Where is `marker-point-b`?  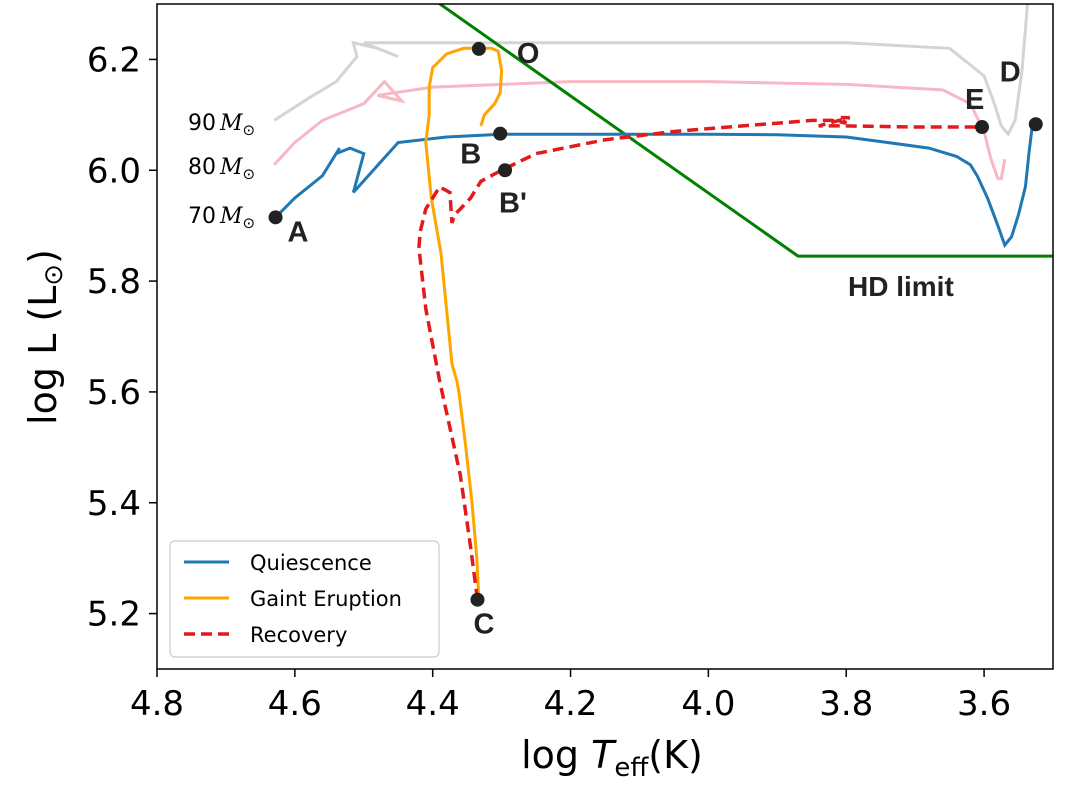 marker-point-b is located at coordinates (500, 133).